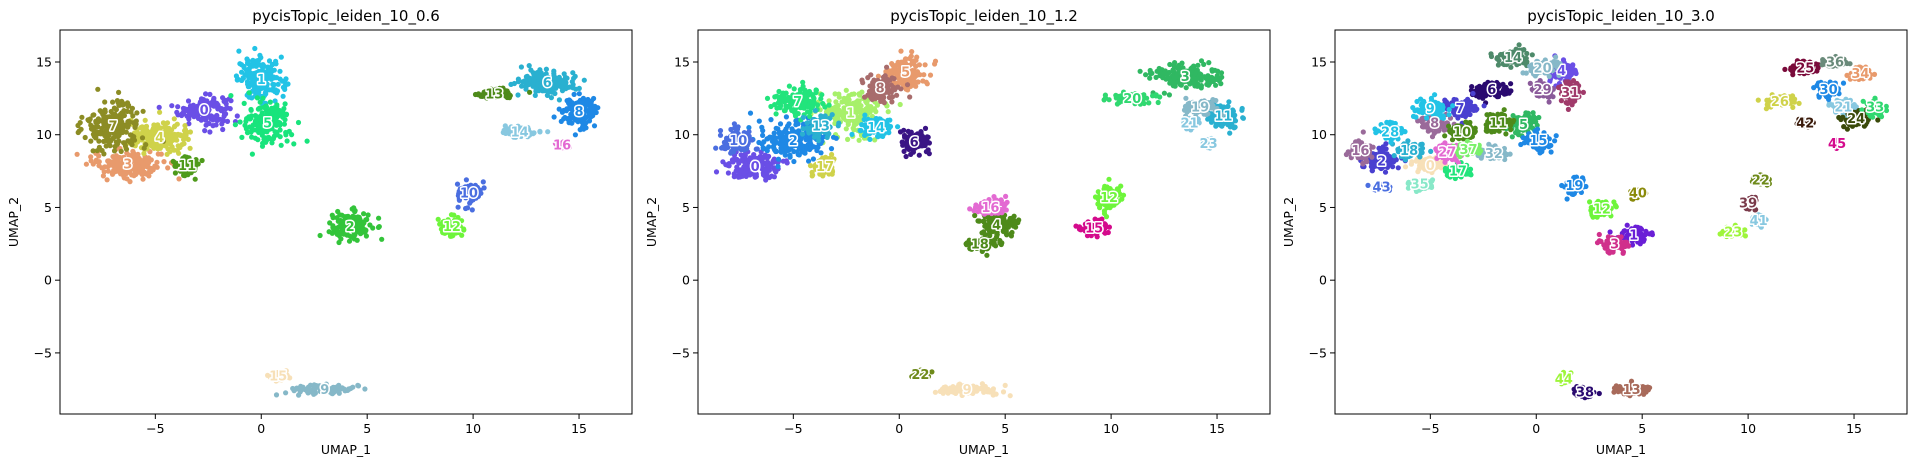 Image resolution: width=1913 pixels, height=470 pixels. Describe the element at coordinates (127, 164) in the screenshot. I see `cluster-label: 3` at that location.